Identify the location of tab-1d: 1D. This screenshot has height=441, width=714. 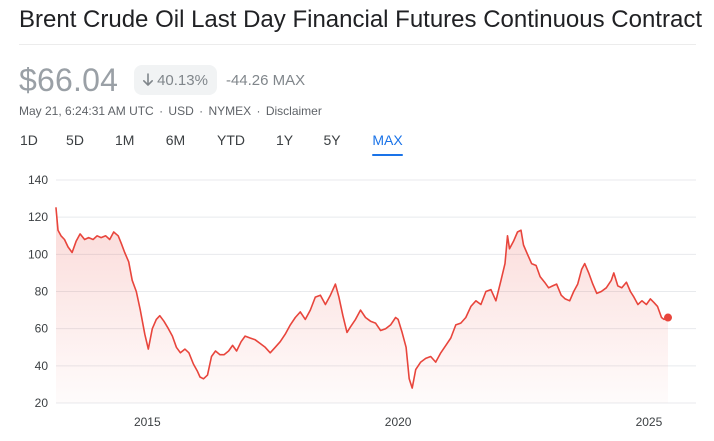
(29, 140).